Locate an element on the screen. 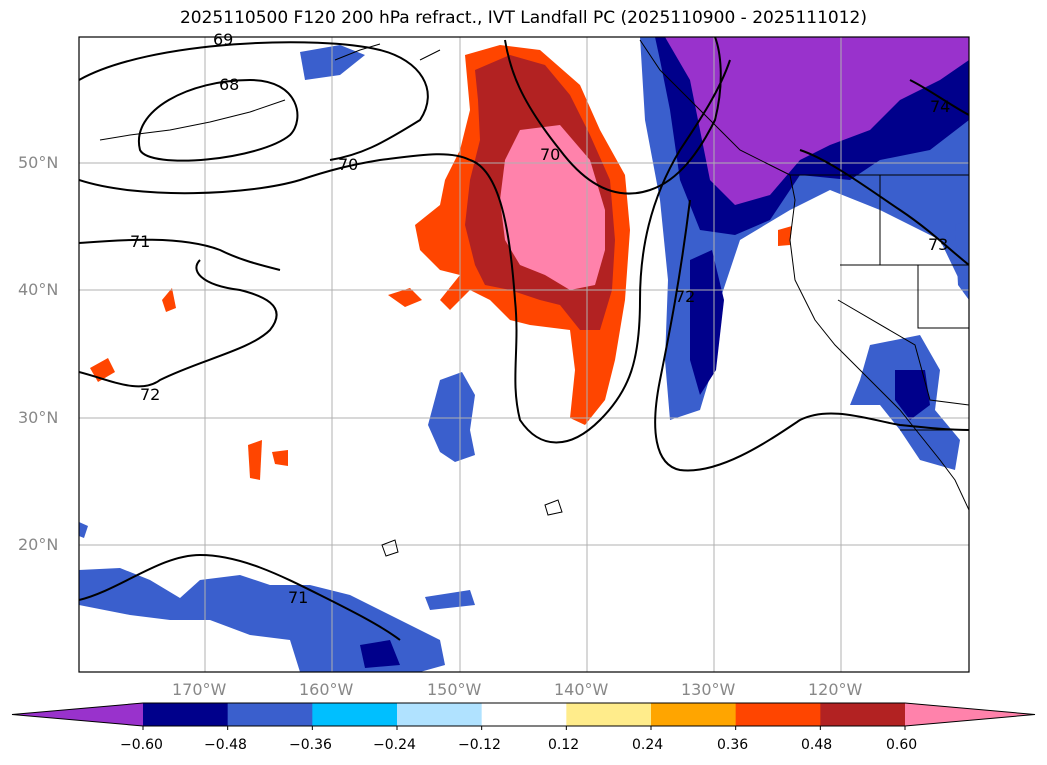 The image size is (1047, 765). lon-label-120w: 120°W is located at coordinates (835, 689).